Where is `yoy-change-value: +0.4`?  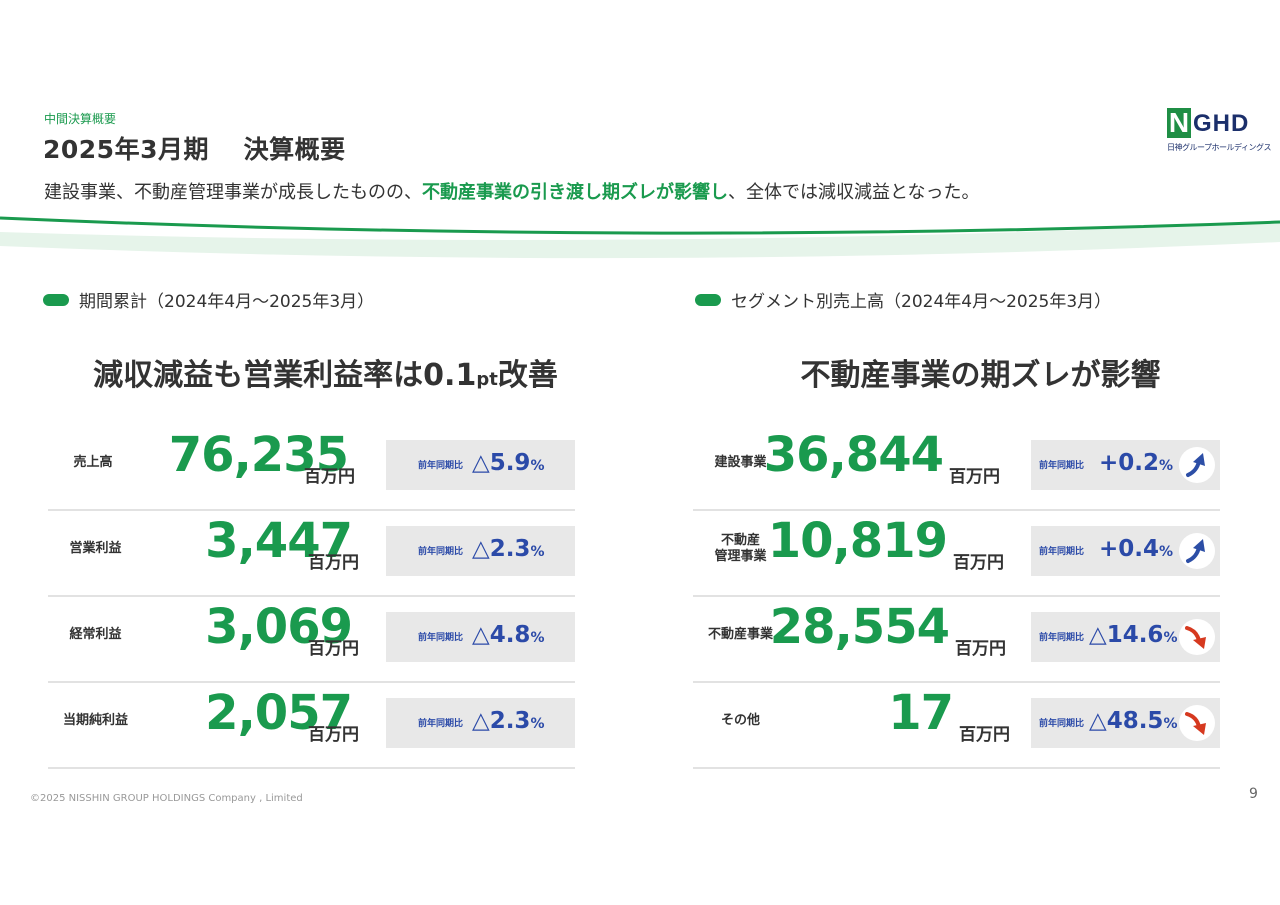
yoy-change-value: +0.4 is located at coordinates (1129, 549).